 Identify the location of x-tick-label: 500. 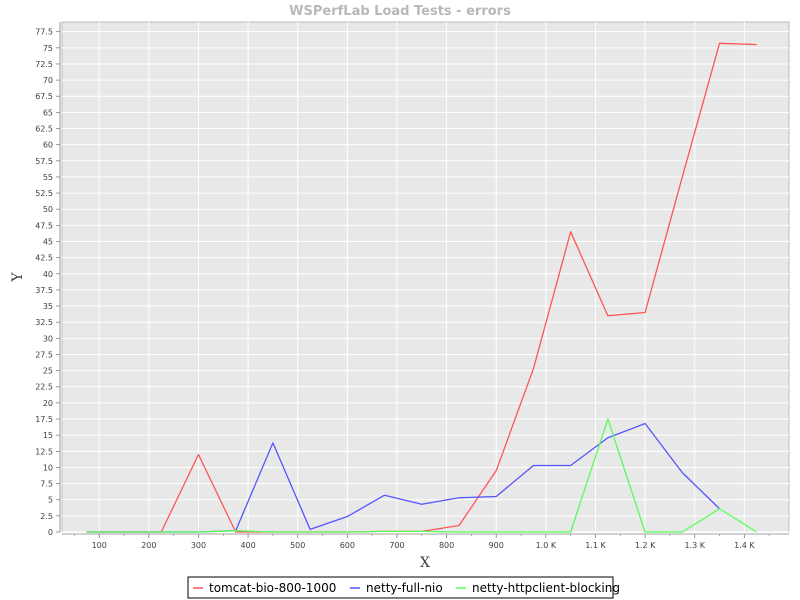
(297, 545).